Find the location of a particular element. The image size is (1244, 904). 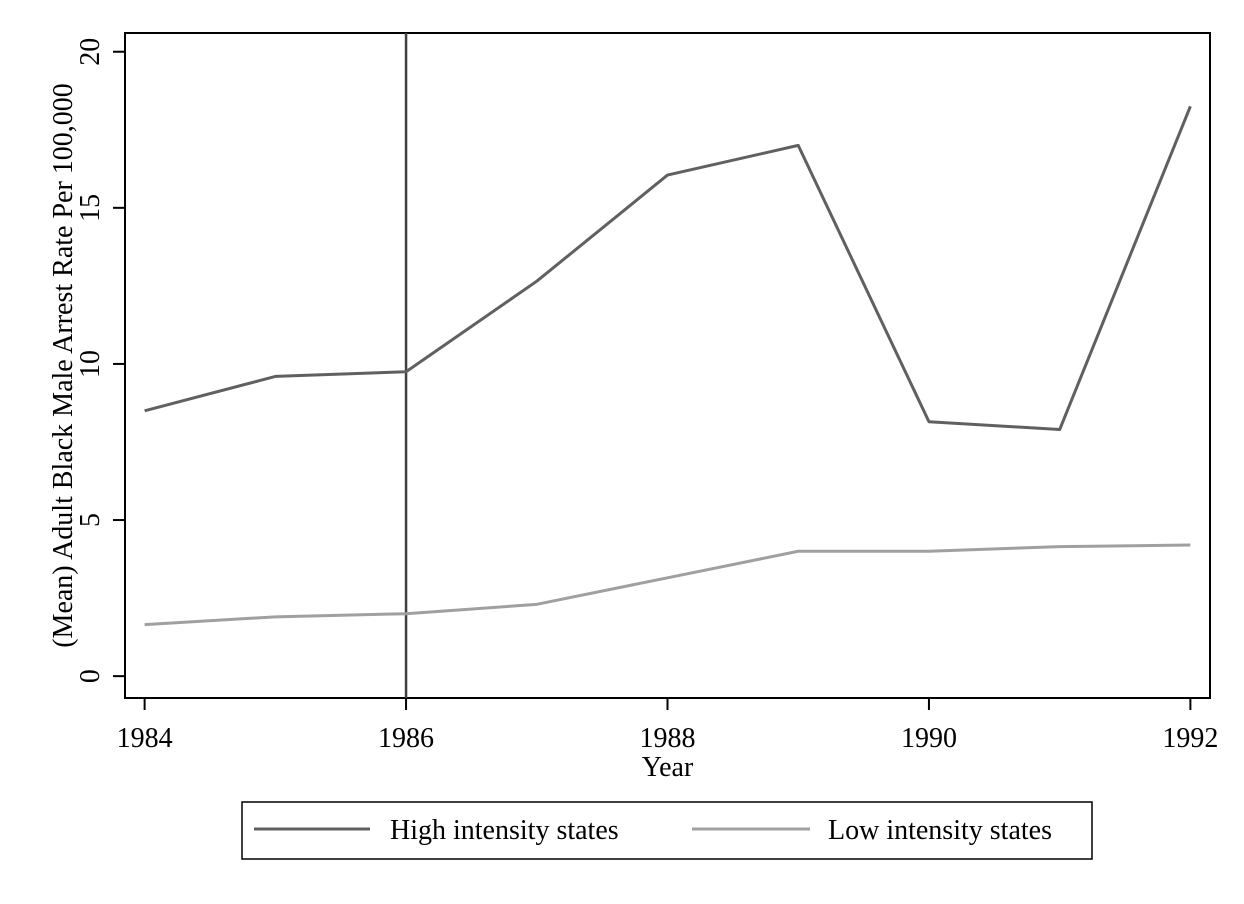

y-axis: 0 5 10 15 20 is located at coordinates (100, 360).